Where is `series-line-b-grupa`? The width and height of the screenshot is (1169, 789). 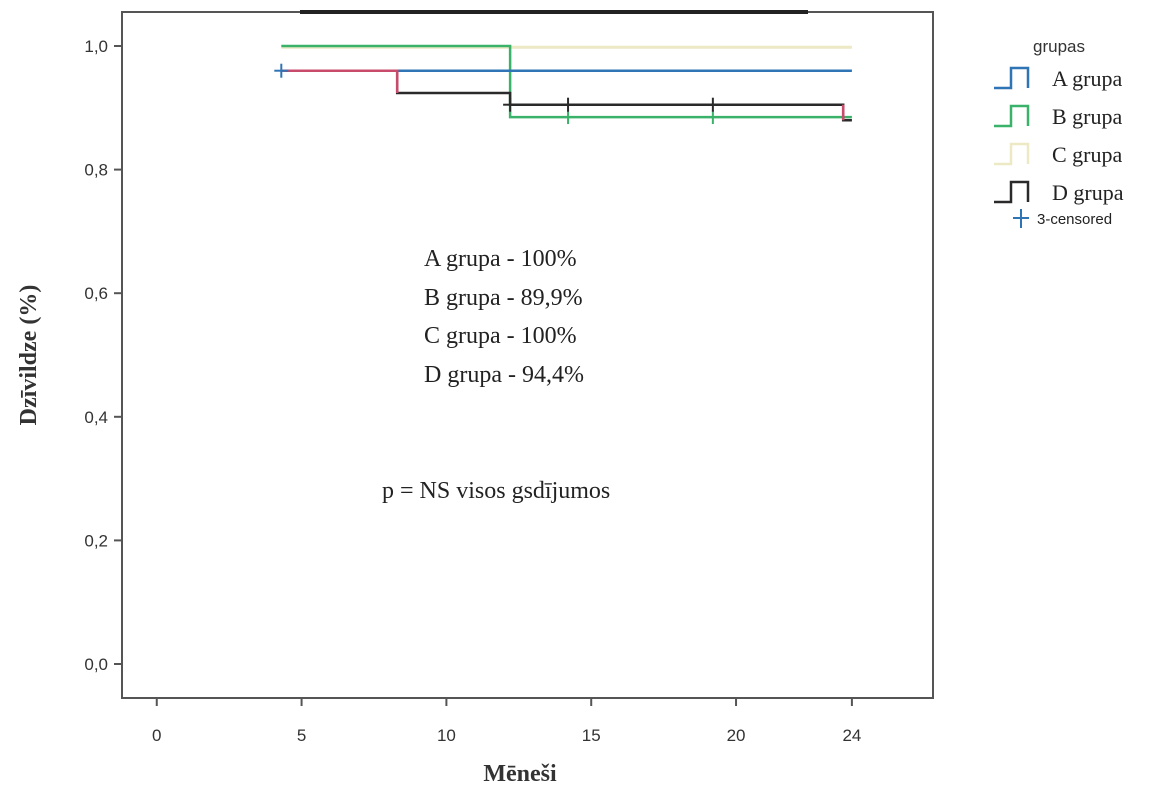
series-line-b-grupa is located at coordinates (566, 81).